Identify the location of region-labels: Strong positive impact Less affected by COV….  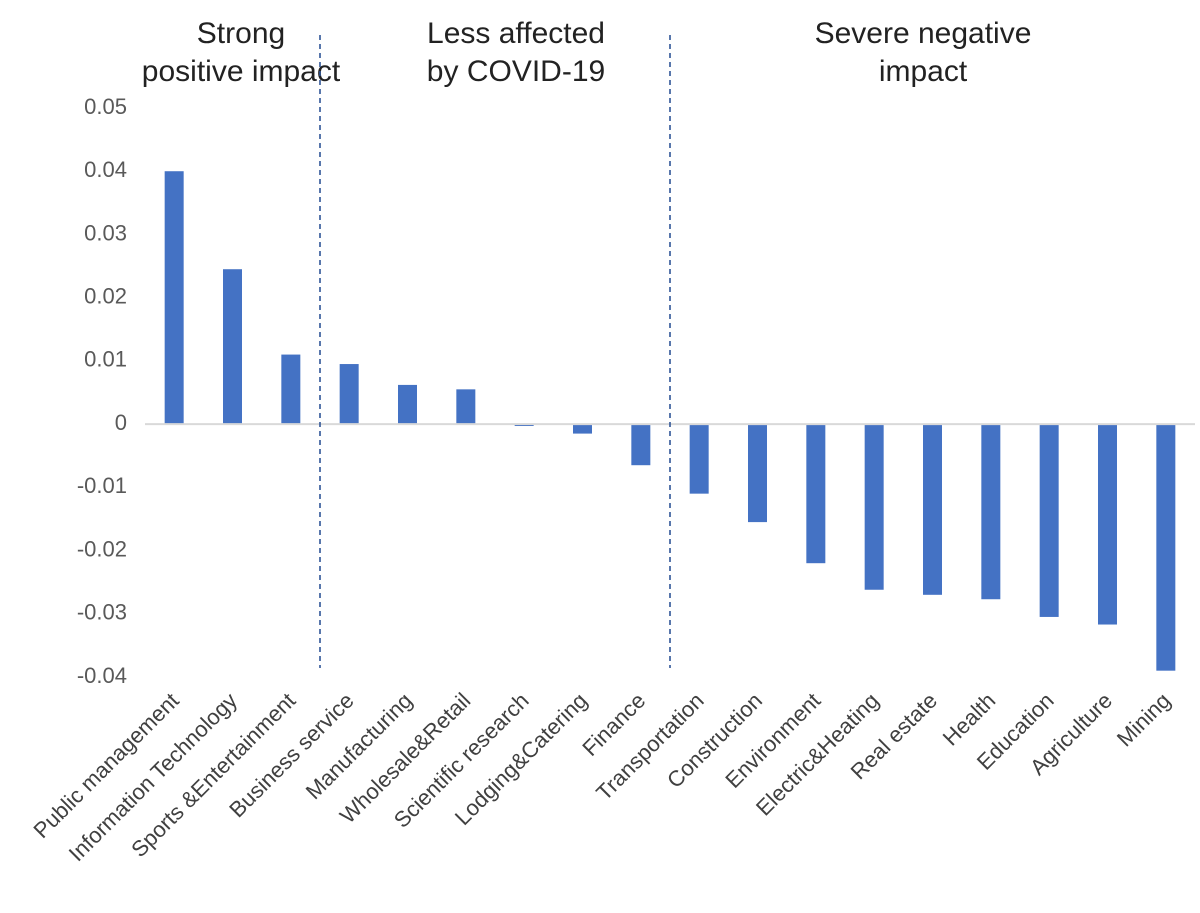
(587, 52).